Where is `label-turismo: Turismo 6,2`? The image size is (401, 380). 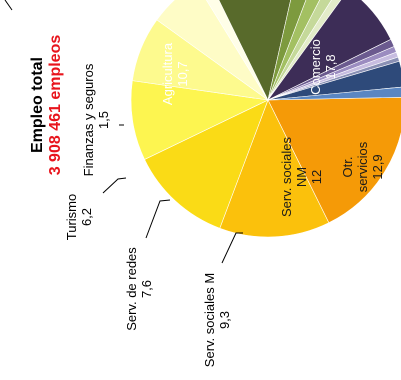 label-turismo: Turismo 6,2 is located at coordinates (81, 217).